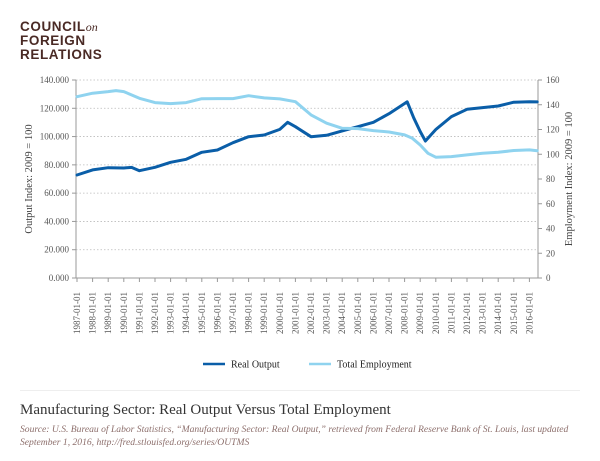  Describe the element at coordinates (56, 221) in the screenshot. I see `left-tick-label: 40.000` at that location.